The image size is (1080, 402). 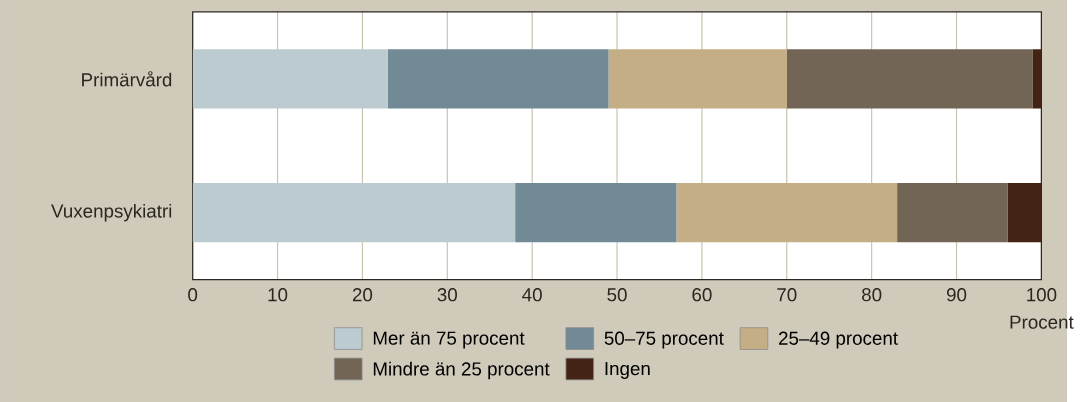 I want to click on x-tick-label: 70, so click(x=787, y=294).